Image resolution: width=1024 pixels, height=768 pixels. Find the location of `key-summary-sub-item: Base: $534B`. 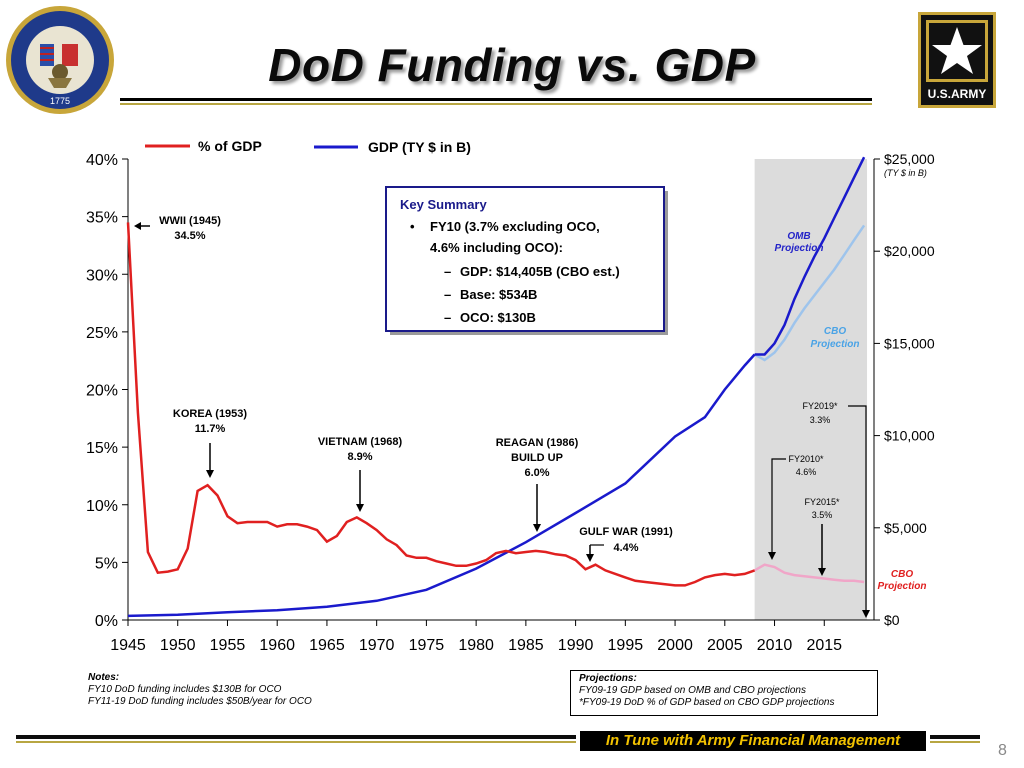

key-summary-sub-item: Base: $534B is located at coordinates (498, 294).